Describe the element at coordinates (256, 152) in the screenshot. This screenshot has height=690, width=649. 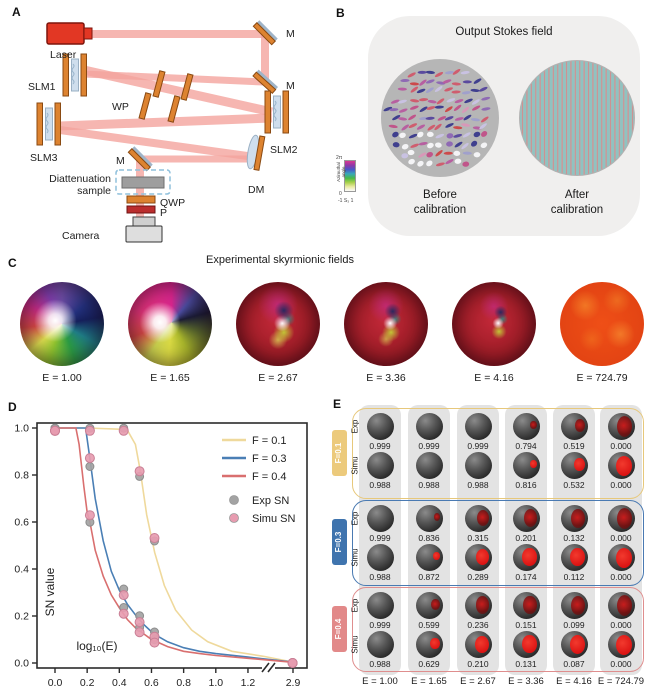
I see `dm-icon` at that location.